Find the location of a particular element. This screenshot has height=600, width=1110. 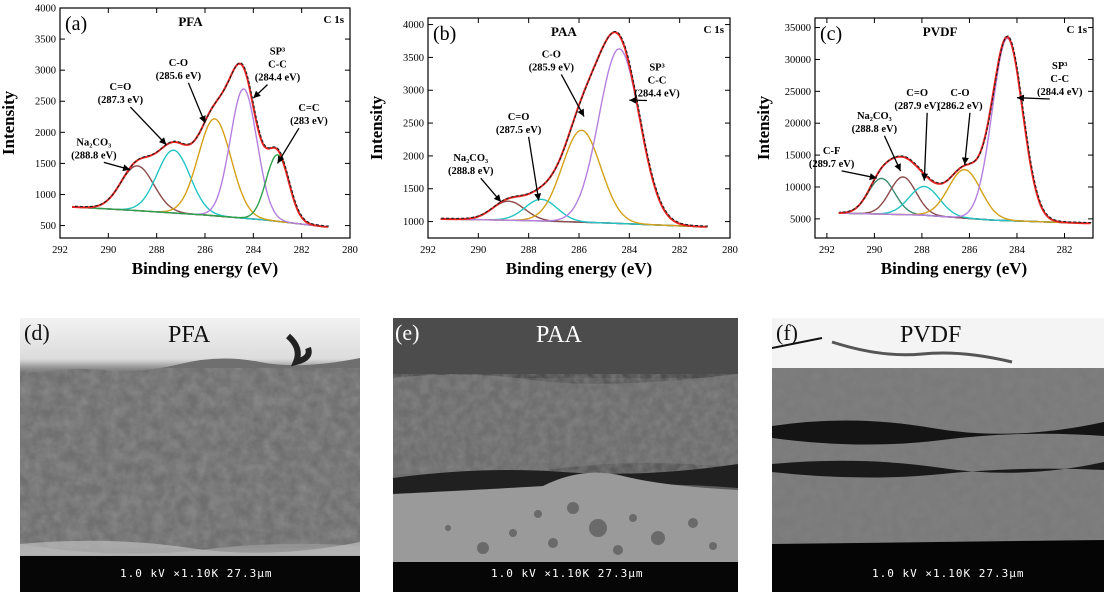

peak-annotation-label: C-F is located at coordinates (832, 151).